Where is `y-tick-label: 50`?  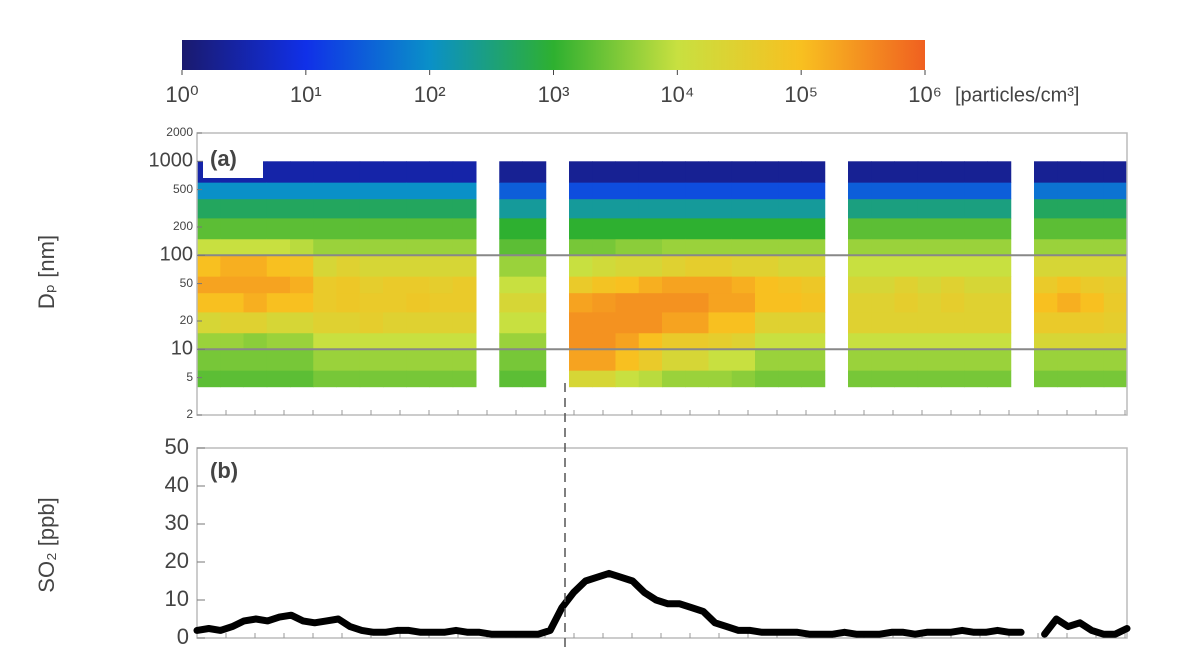 y-tick-label: 50 is located at coordinates (177, 446).